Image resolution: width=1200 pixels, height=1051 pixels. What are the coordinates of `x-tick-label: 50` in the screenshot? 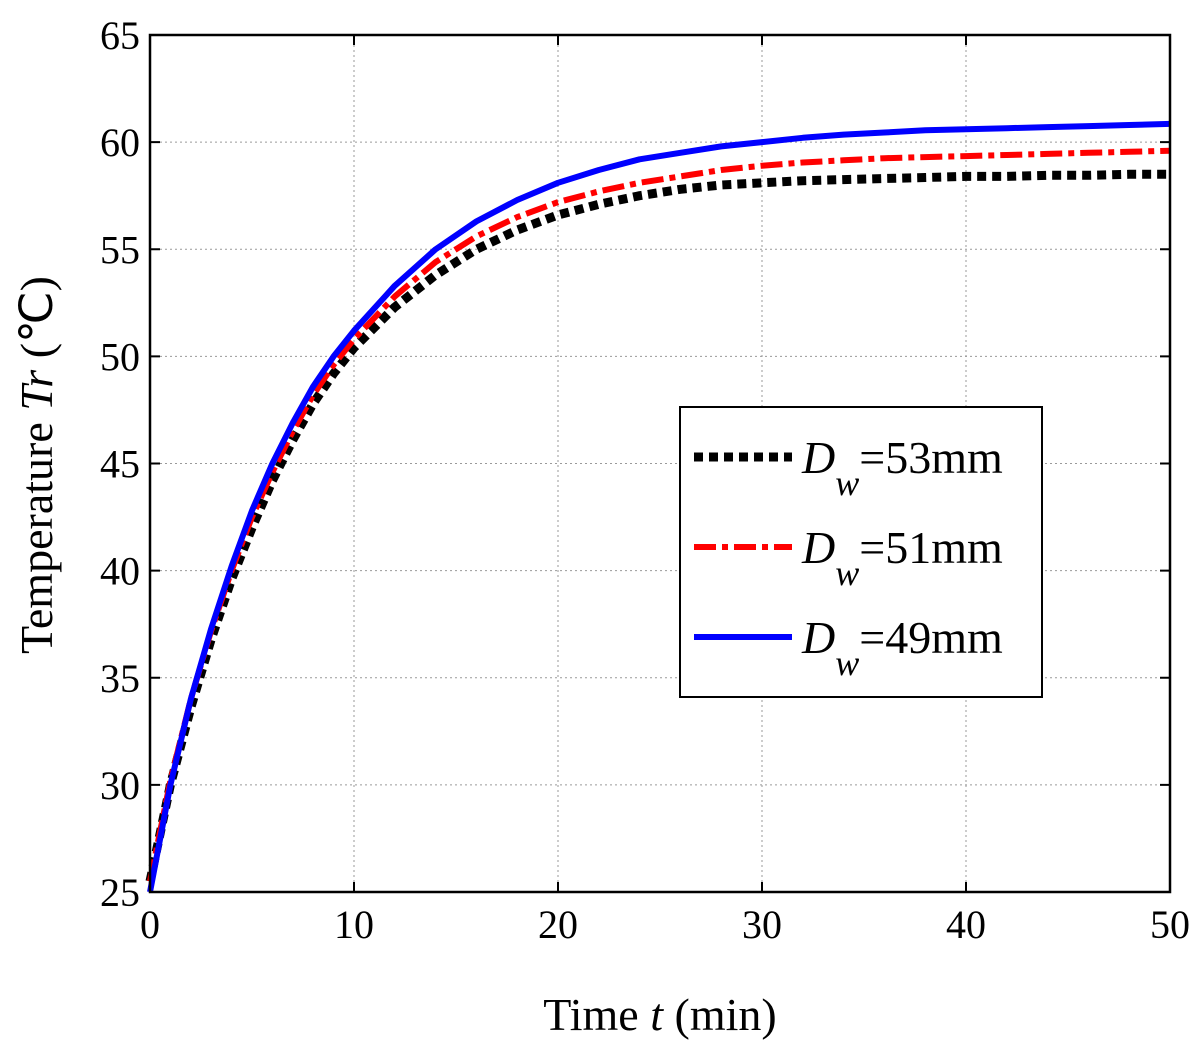 It's located at (1170, 924).